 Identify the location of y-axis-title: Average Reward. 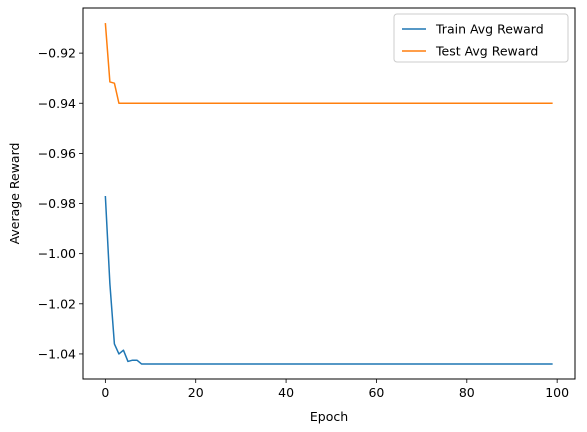
(14, 194).